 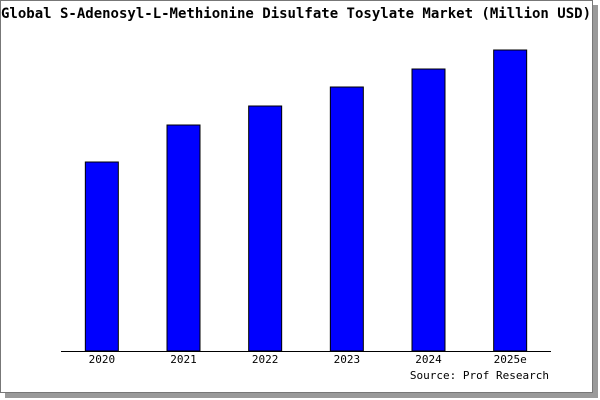 What do you see at coordinates (510, 359) in the screenshot?
I see `x-tick-label: 2025e` at bounding box center [510, 359].